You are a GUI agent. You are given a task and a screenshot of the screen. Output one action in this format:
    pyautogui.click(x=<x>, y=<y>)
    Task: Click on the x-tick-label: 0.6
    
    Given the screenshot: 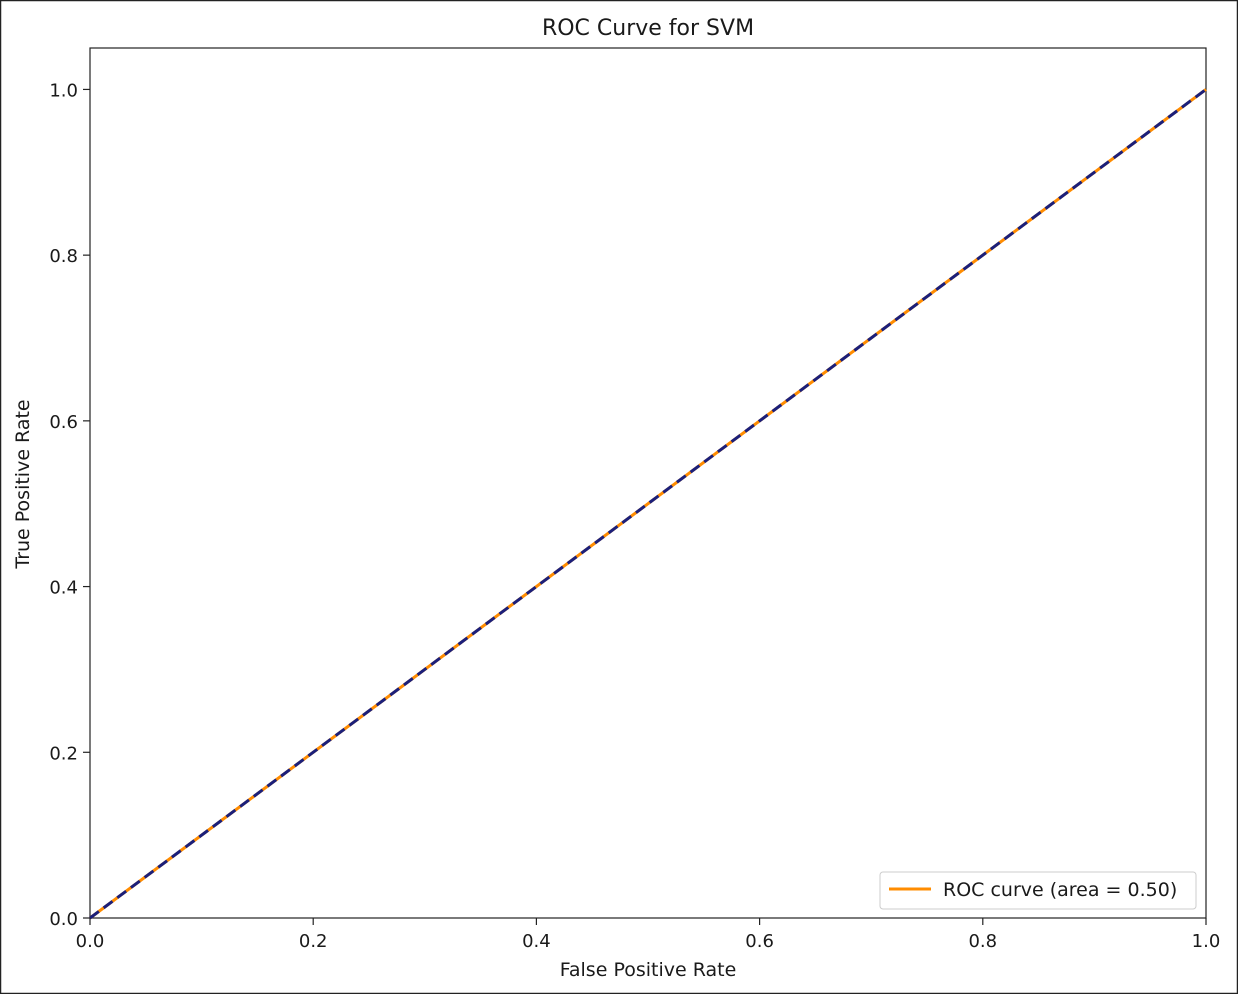 What is the action you would take?
    pyautogui.click(x=759, y=941)
    